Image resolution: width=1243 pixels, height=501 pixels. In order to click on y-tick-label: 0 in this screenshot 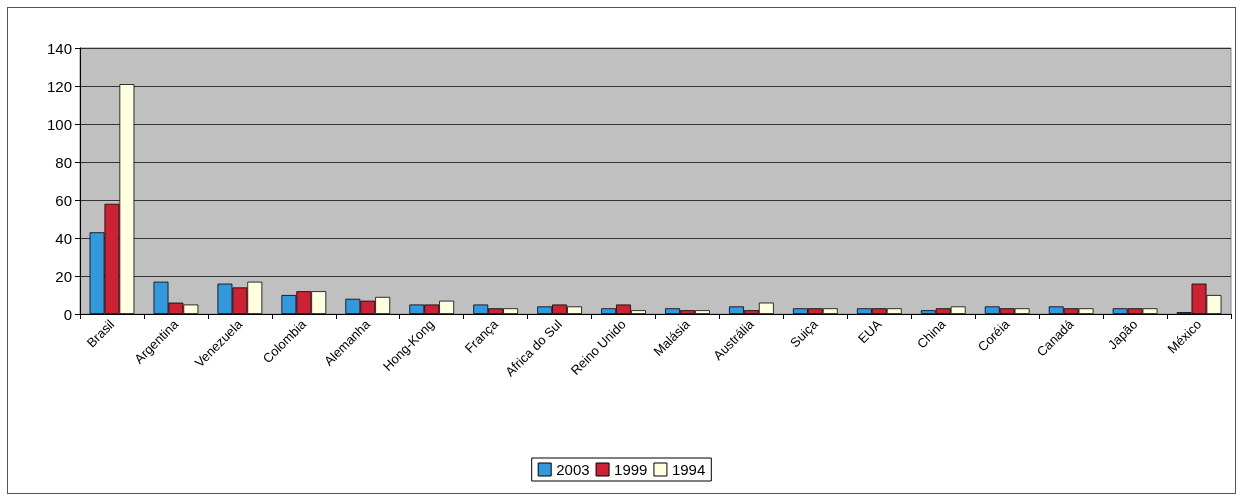, I will do `click(67, 314)`.